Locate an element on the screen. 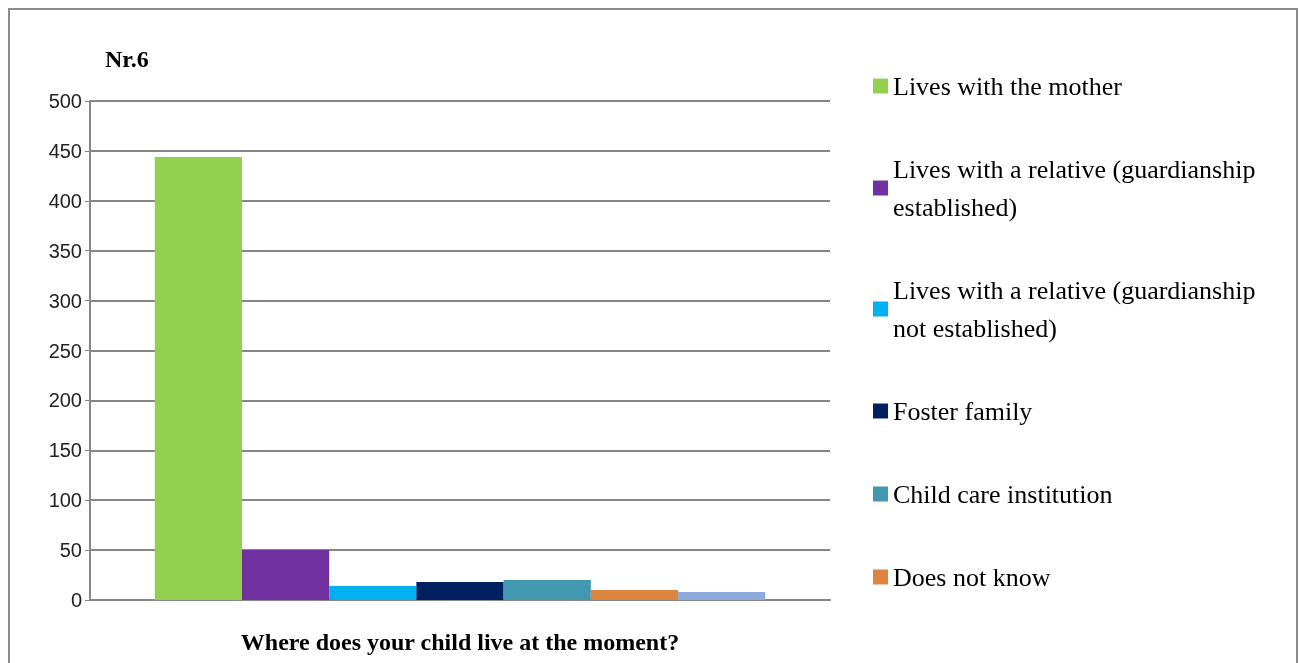 The width and height of the screenshot is (1300, 663). chart-title: Nr.6 is located at coordinates (127, 59).